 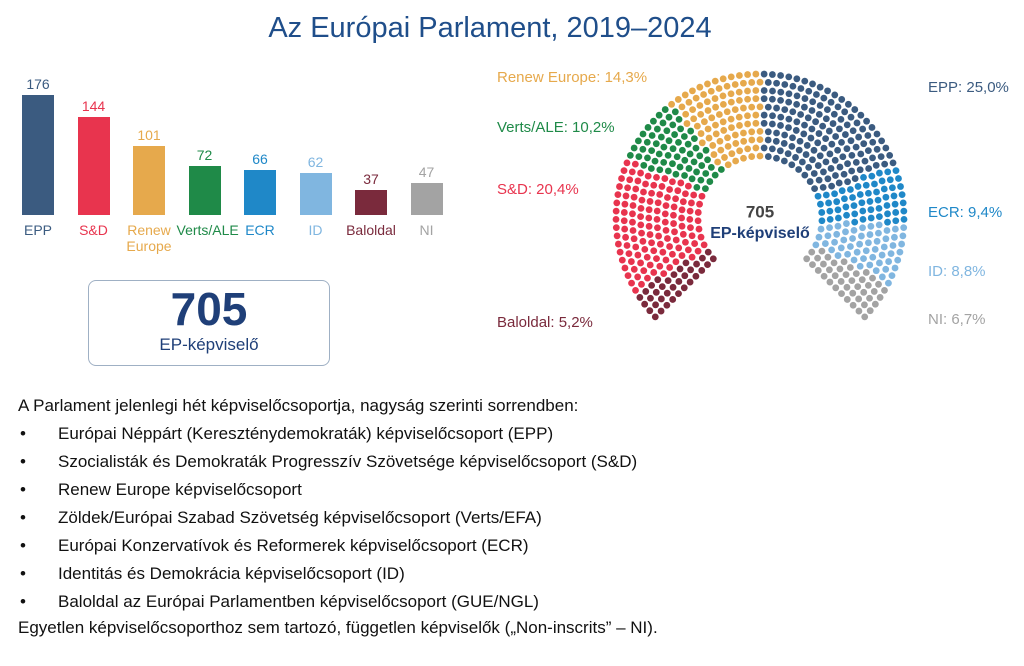 What do you see at coordinates (38, 84) in the screenshot?
I see `value-label: 176` at bounding box center [38, 84].